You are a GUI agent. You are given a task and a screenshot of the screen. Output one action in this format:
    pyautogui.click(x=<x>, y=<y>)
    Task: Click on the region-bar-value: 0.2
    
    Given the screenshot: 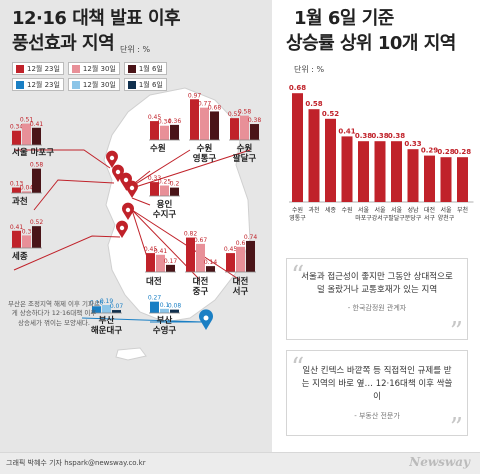 What is the action you would take?
    pyautogui.click(x=175, y=184)
    